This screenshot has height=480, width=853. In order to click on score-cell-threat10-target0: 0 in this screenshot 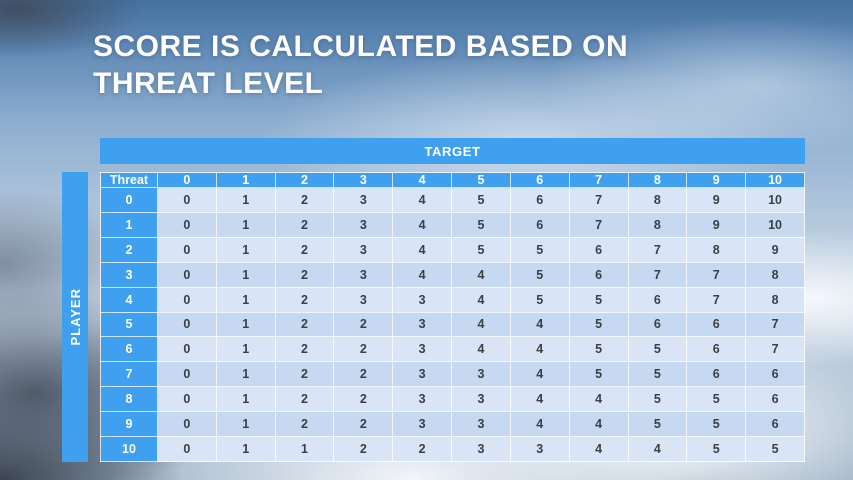, I will do `click(187, 449)`.